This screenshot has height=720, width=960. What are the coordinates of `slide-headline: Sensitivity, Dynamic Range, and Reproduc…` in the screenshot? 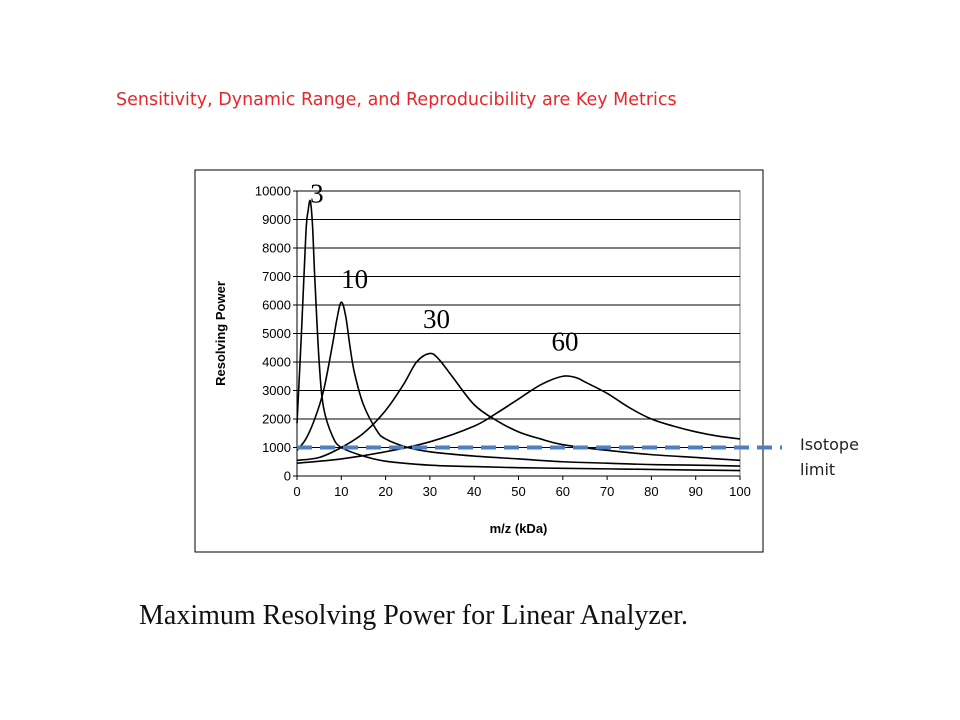 It's located at (396, 100).